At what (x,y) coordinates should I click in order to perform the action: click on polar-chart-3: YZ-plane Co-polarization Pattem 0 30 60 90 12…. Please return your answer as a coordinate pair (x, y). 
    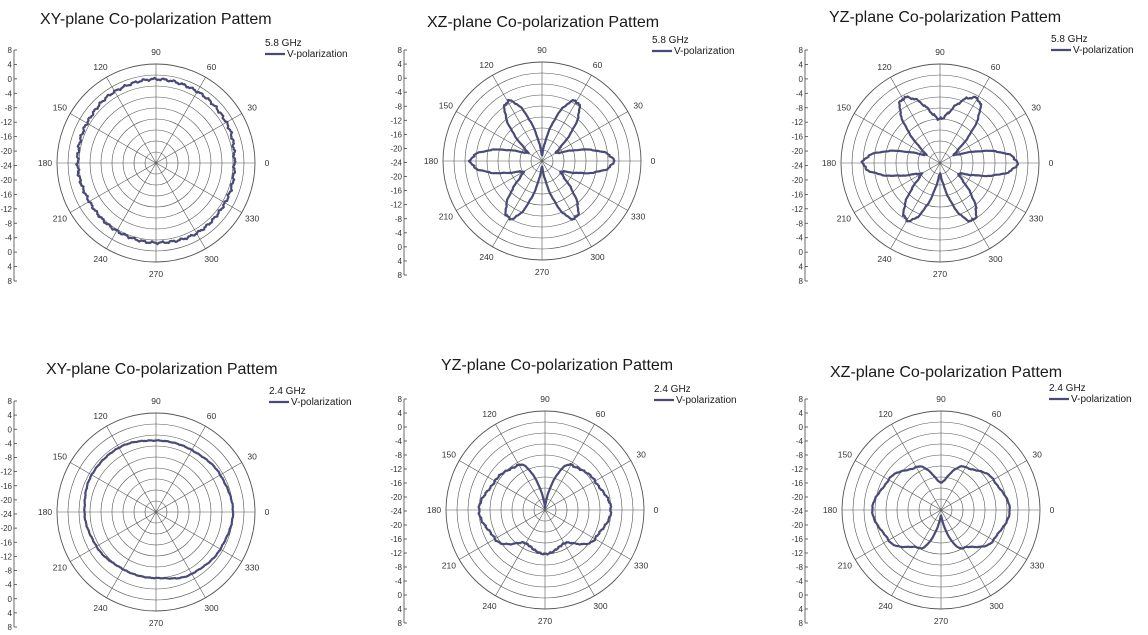
    Looking at the image, I should click on (962, 147).